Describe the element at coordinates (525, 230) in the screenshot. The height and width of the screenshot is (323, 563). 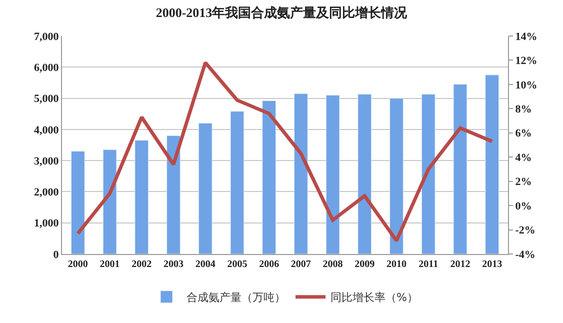
I see `y2-tick-label: -2%` at that location.